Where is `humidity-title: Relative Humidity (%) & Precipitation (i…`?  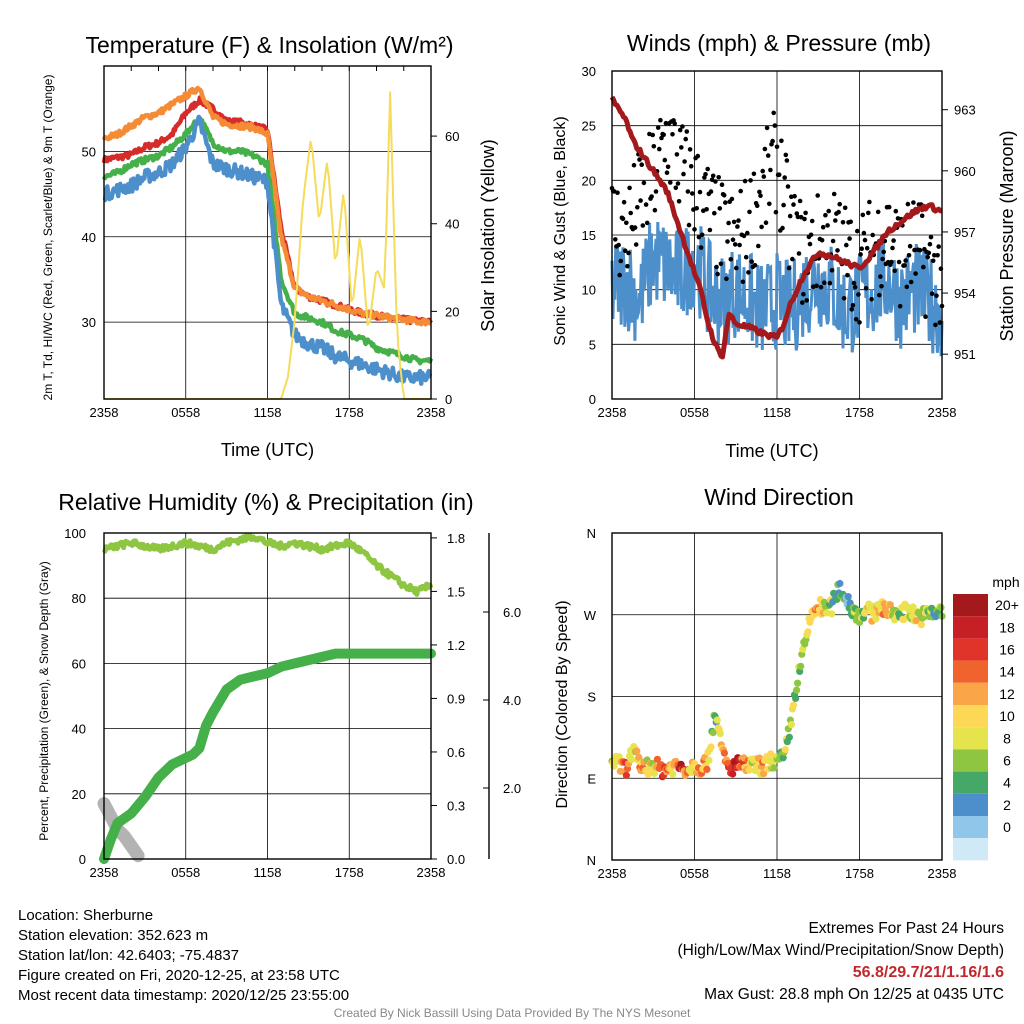
humidity-title: Relative Humidity (%) & Precipitation (i… is located at coordinates (265, 502).